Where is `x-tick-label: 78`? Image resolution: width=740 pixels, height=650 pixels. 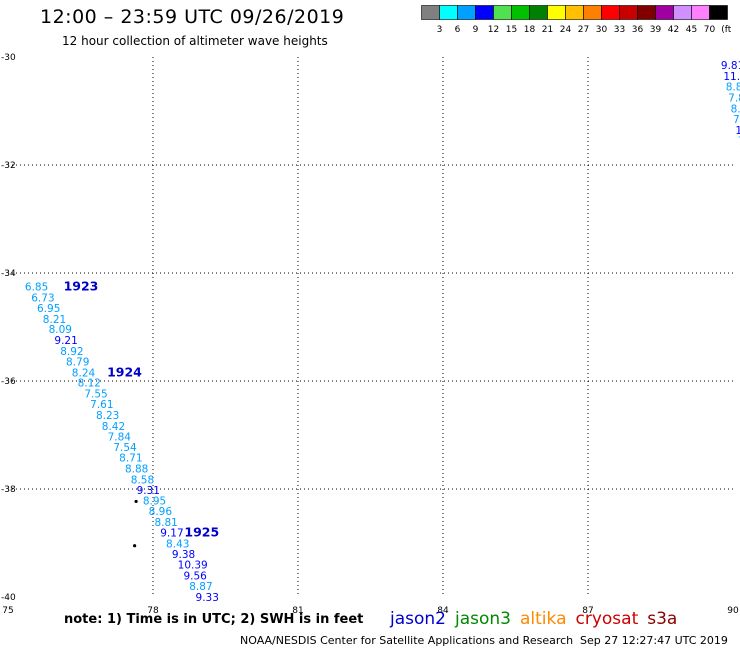 x-tick-label: 78 is located at coordinates (153, 611).